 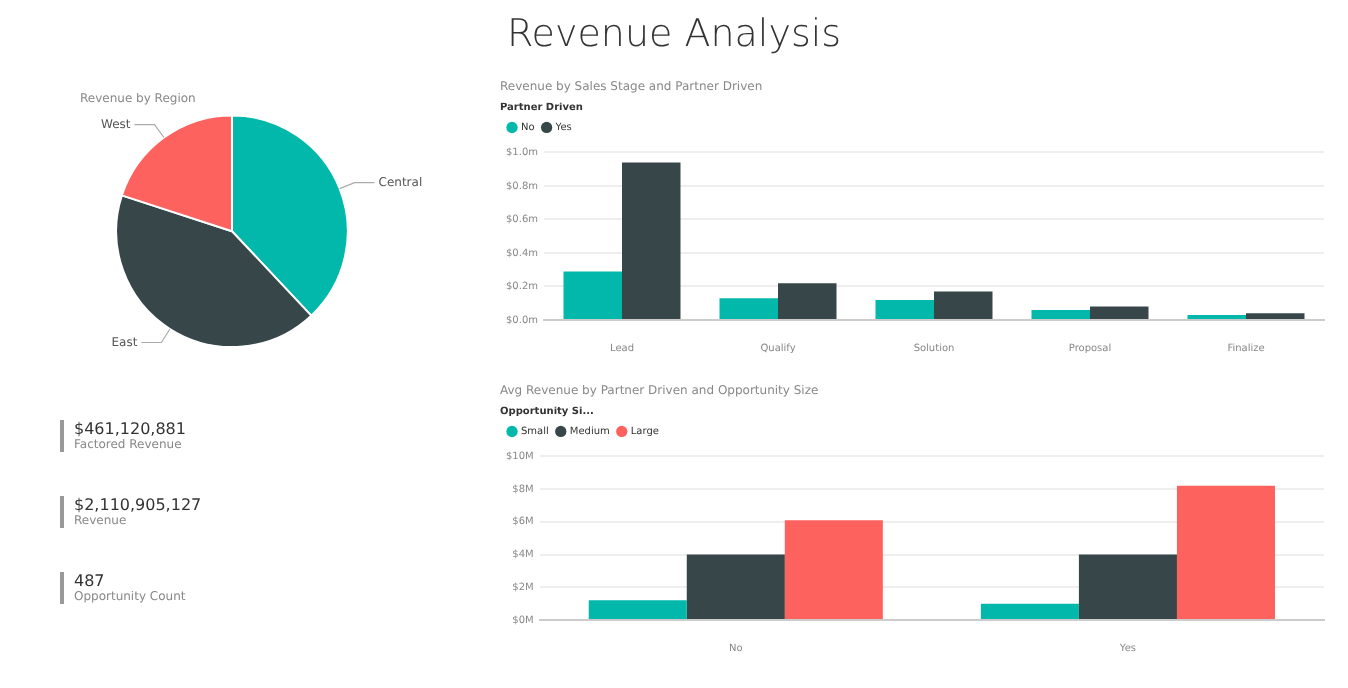 I want to click on text: 487, so click(x=90, y=581).